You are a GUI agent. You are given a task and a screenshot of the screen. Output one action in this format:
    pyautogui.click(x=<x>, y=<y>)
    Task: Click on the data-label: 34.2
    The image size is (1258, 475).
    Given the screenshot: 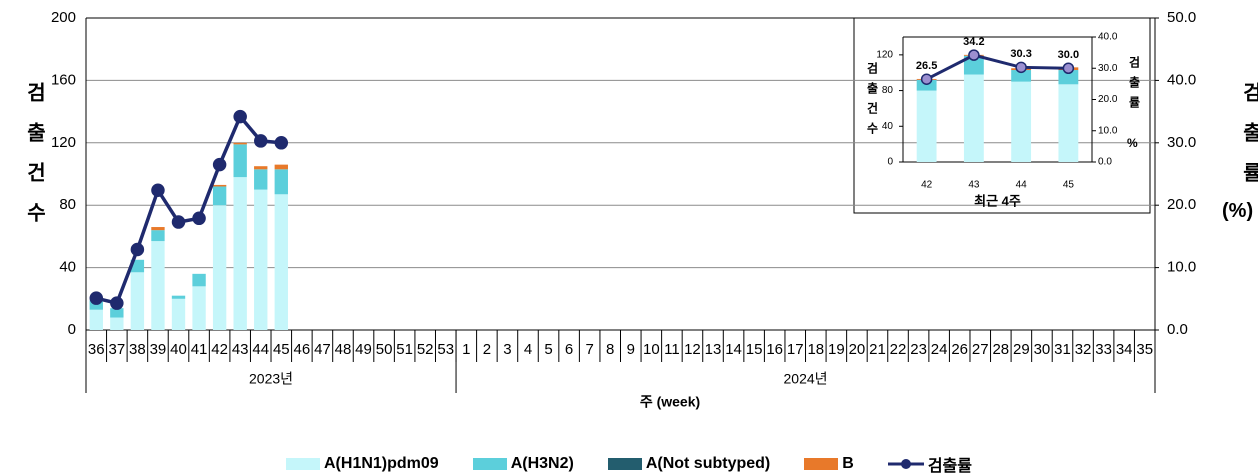 What is the action you would take?
    pyautogui.click(x=973, y=42)
    